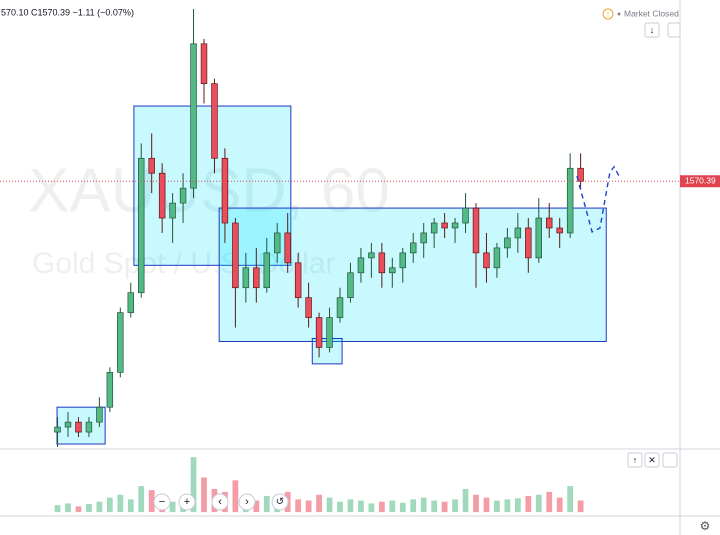  I want to click on scroll-right-icon: ›, so click(247, 502).